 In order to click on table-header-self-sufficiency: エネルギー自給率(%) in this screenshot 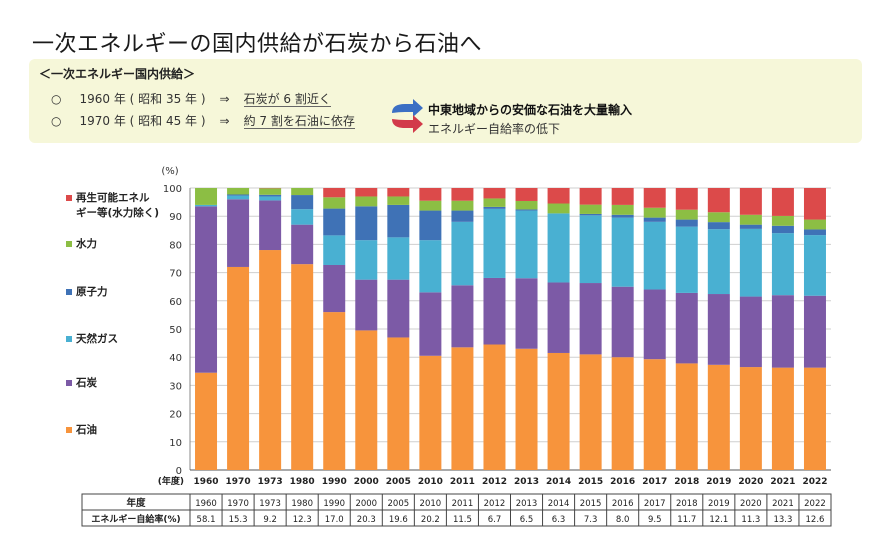, I will do `click(135, 519)`.